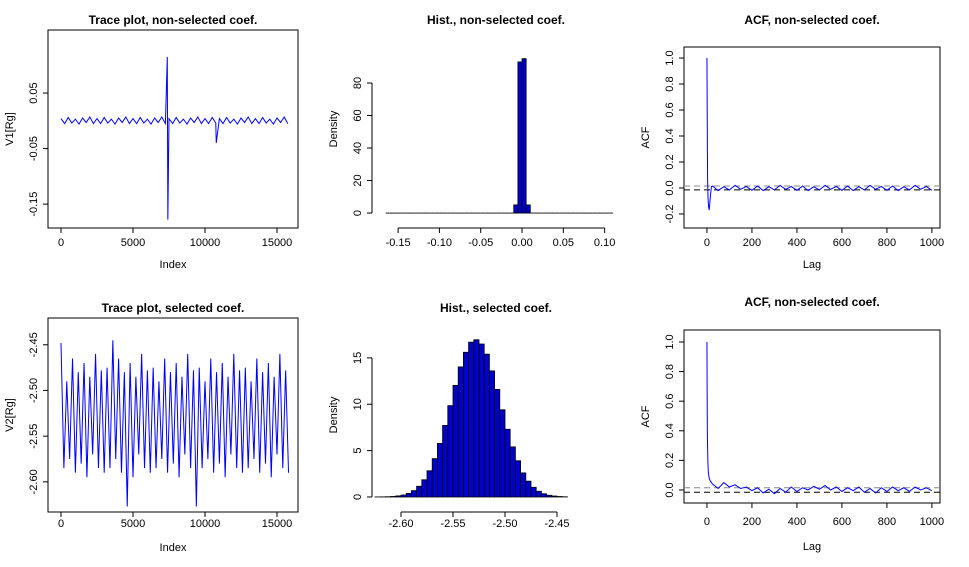 This screenshot has height=567, width=969. I want to click on y-tick-label: -0.2, so click(670, 213).